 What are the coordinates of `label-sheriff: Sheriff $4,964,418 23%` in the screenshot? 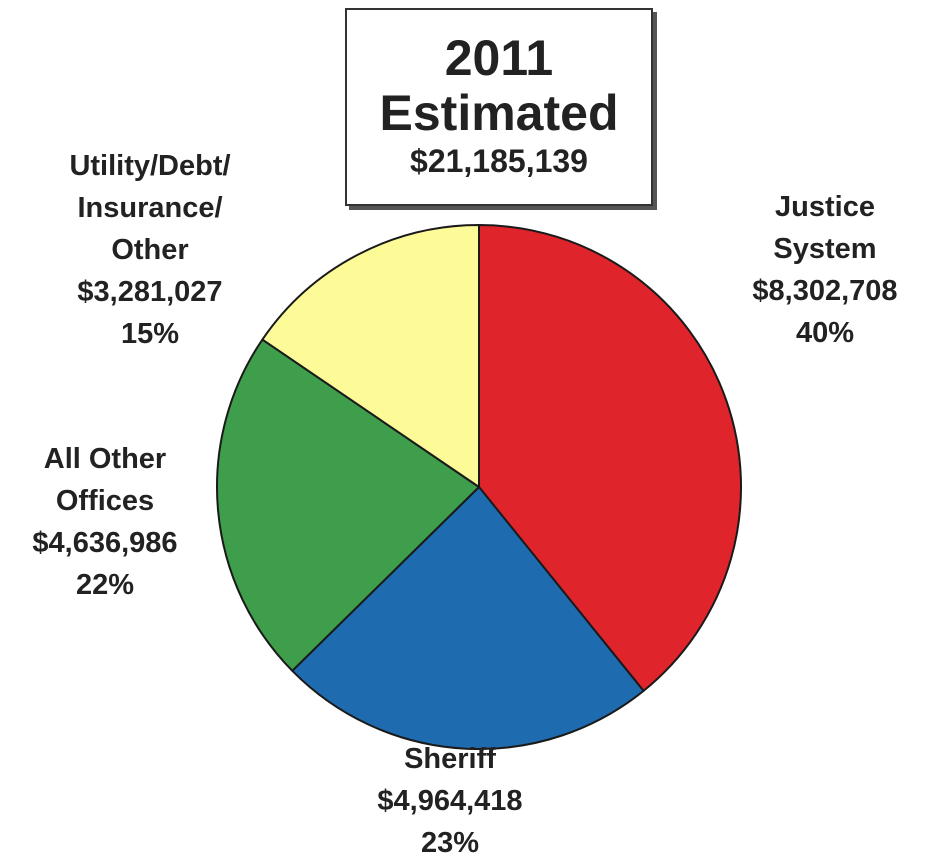 It's located at (450, 801).